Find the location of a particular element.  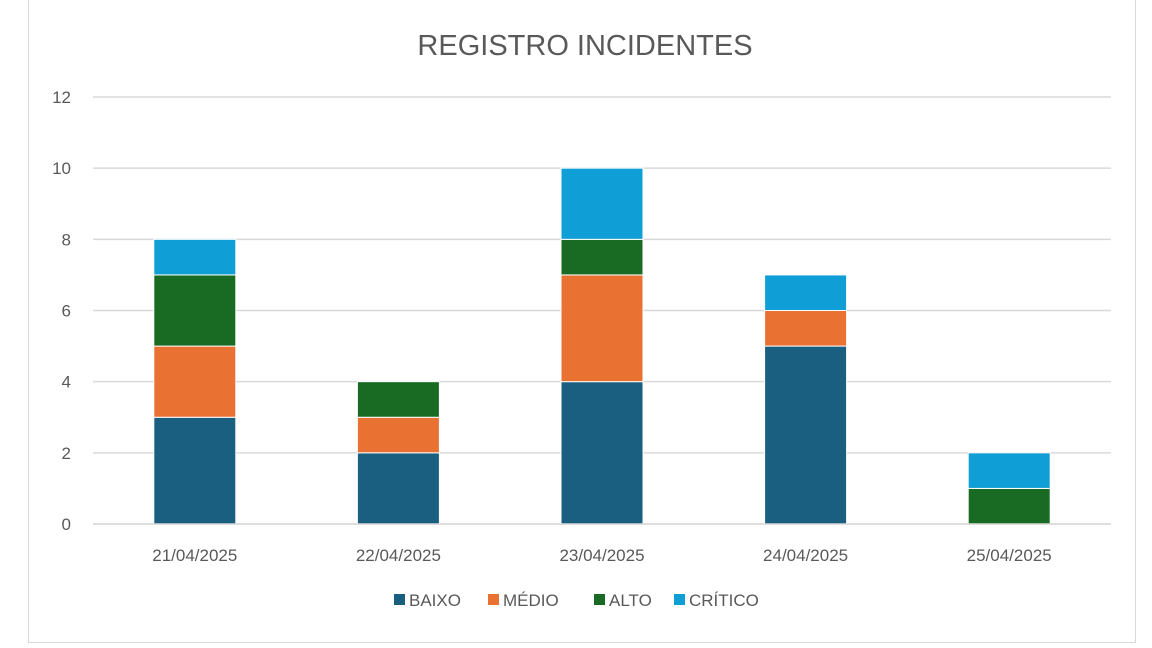

legend-label: CRÍTICO is located at coordinates (724, 600).